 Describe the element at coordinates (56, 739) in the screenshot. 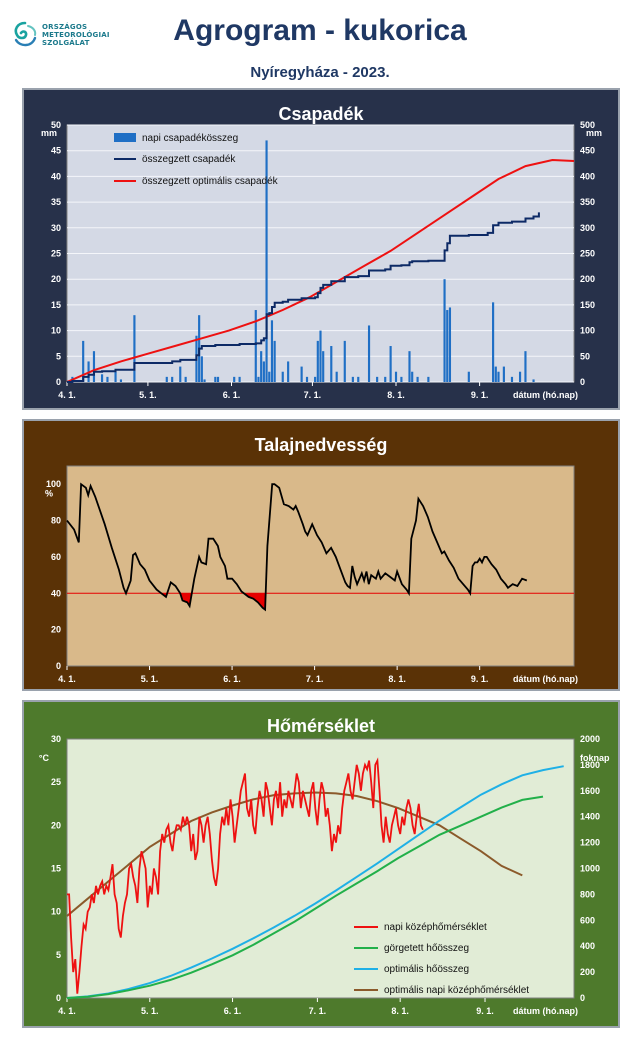

I see `temp-ytick-left: 30` at that location.